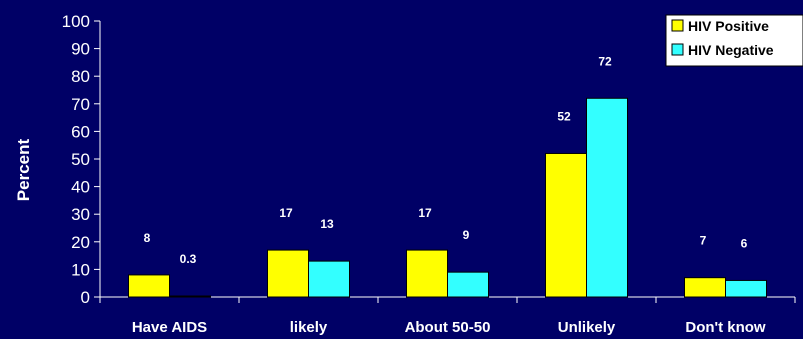  I want to click on x-tick-label: Unlikely, so click(587, 327).